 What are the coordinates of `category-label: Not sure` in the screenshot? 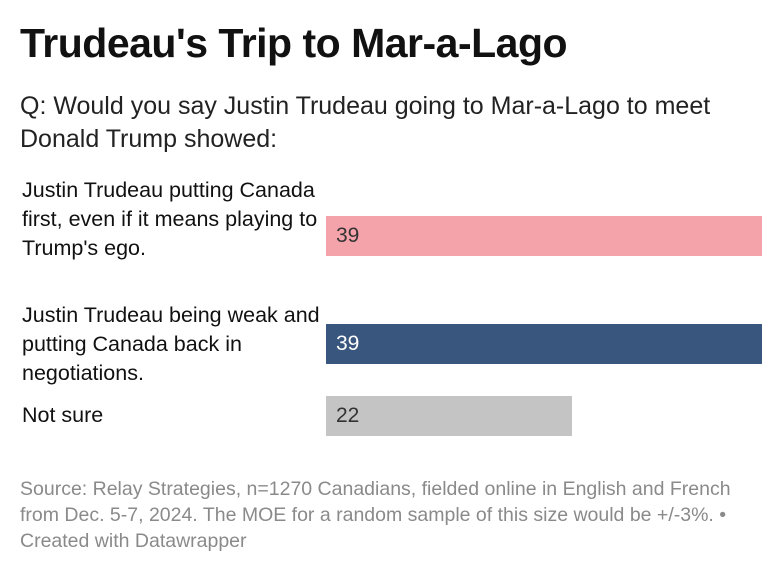 It's located at (63, 415).